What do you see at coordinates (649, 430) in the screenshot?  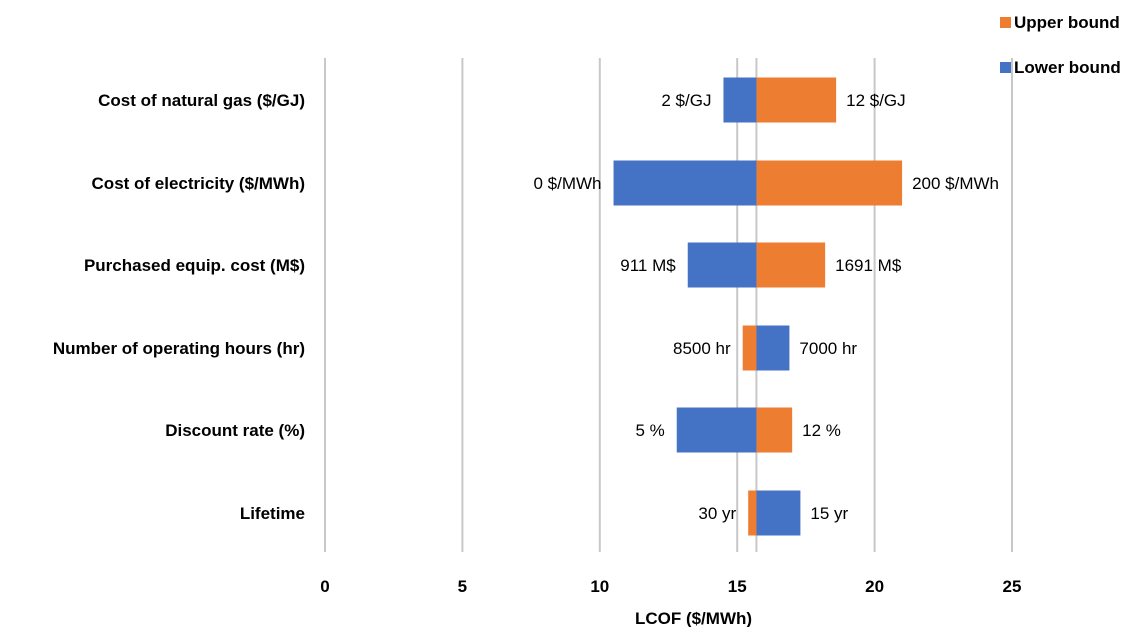 I see `lower-bound-label: 5 %` at bounding box center [649, 430].